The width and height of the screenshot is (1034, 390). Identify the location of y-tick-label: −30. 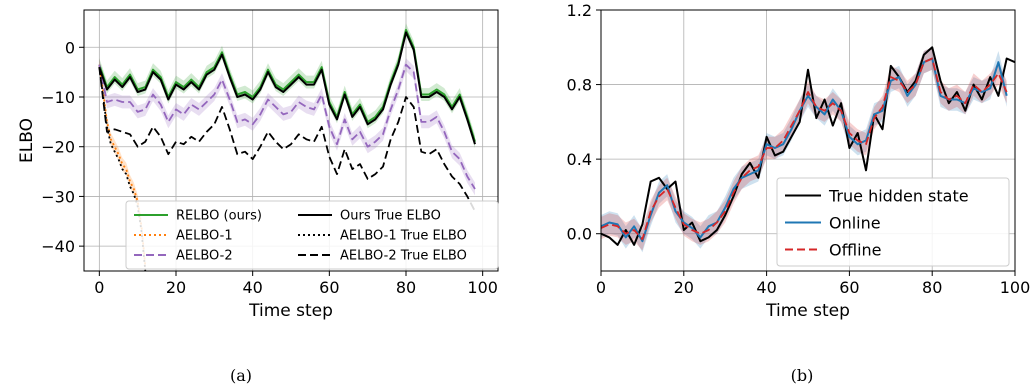
(58, 196).